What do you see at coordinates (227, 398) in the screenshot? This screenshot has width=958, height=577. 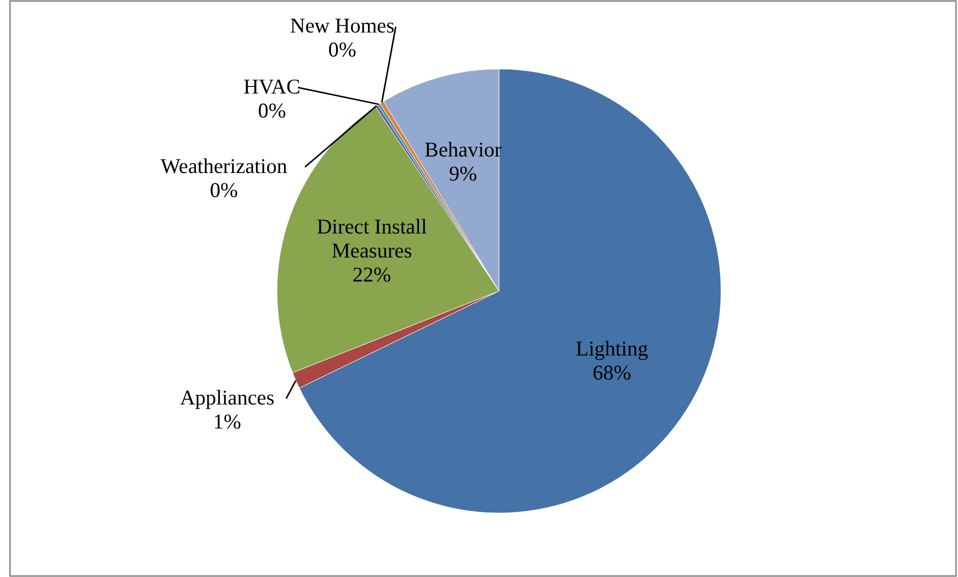 I see `slice-label: Appliances` at bounding box center [227, 398].